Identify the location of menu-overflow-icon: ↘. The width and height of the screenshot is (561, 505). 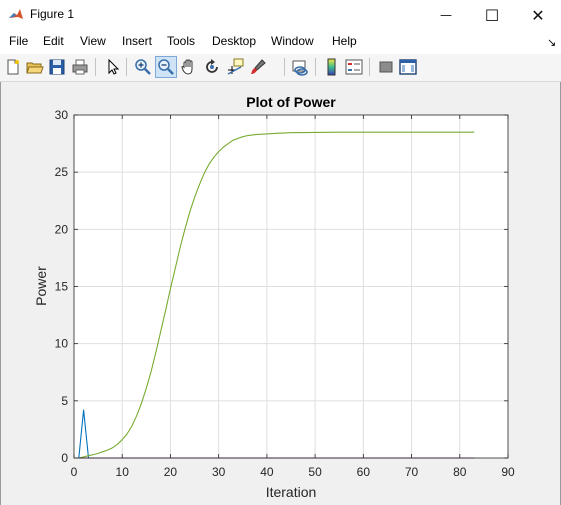
(552, 42).